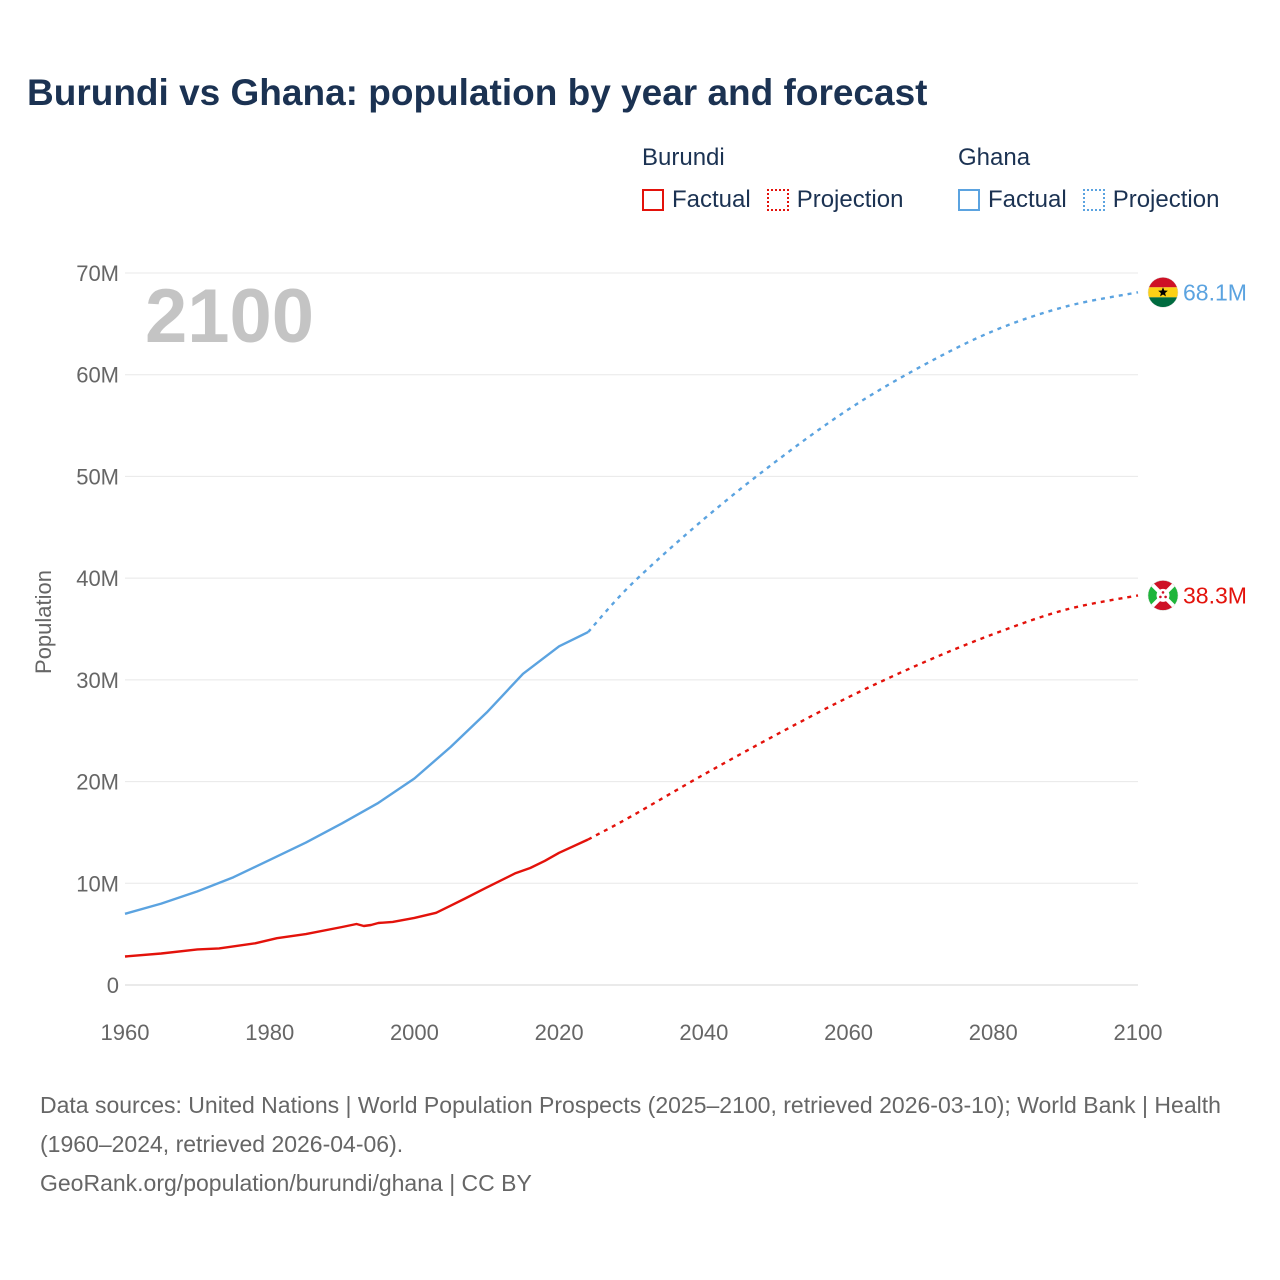 This screenshot has width=1280, height=1280. What do you see at coordinates (97, 375) in the screenshot?
I see `y-tick-label: 60M` at bounding box center [97, 375].